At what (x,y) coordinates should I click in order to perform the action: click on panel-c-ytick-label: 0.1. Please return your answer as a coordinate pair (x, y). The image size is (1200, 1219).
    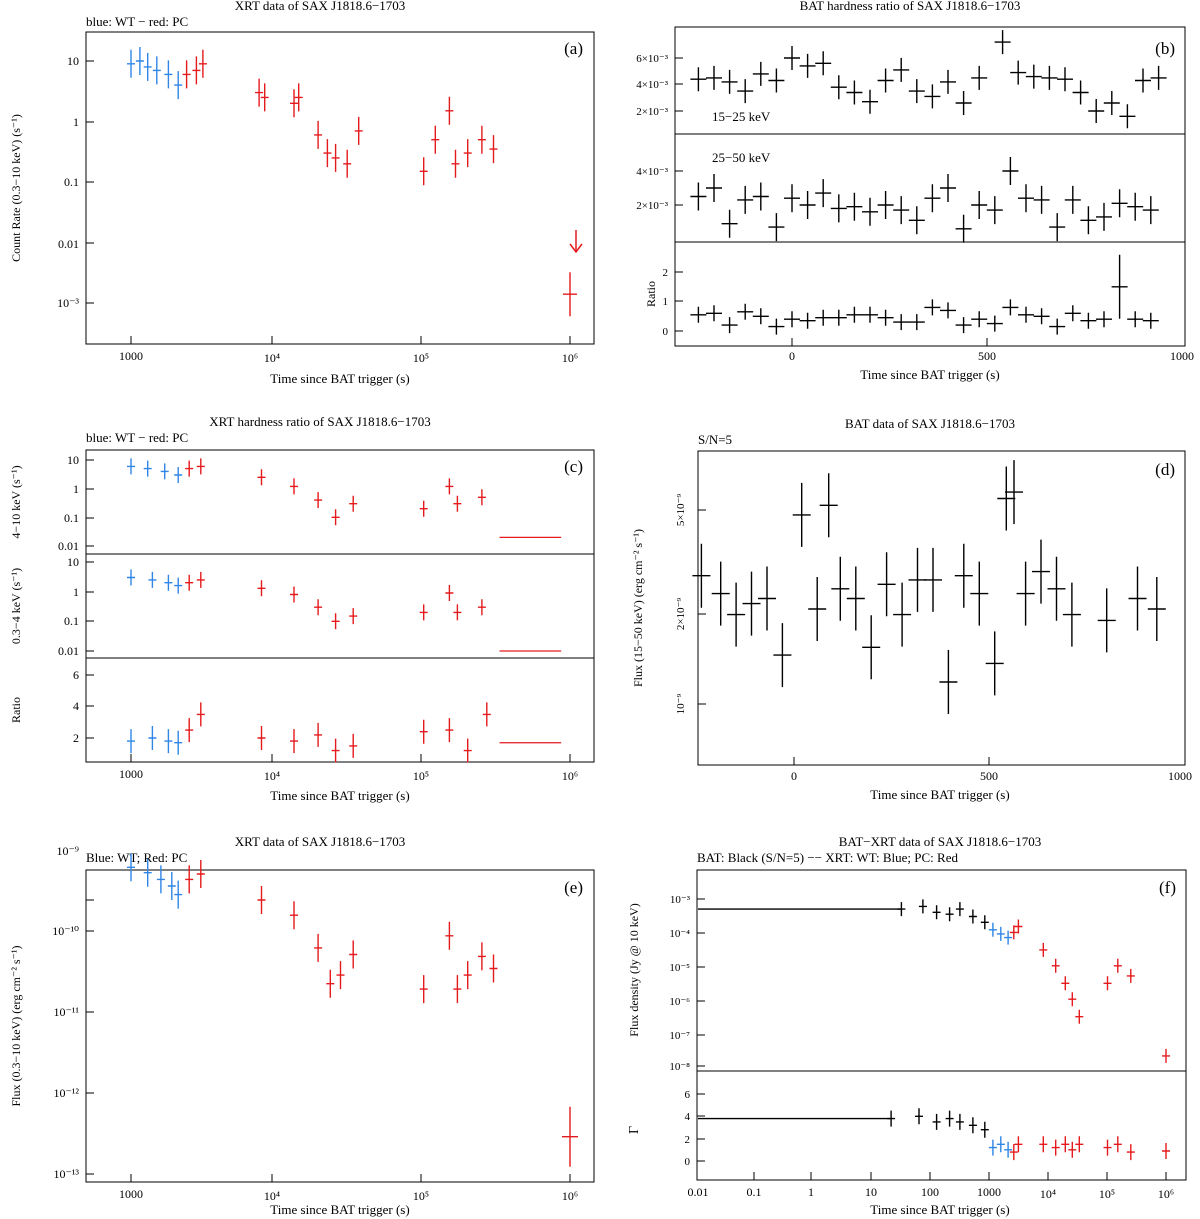
    Looking at the image, I should click on (71, 518).